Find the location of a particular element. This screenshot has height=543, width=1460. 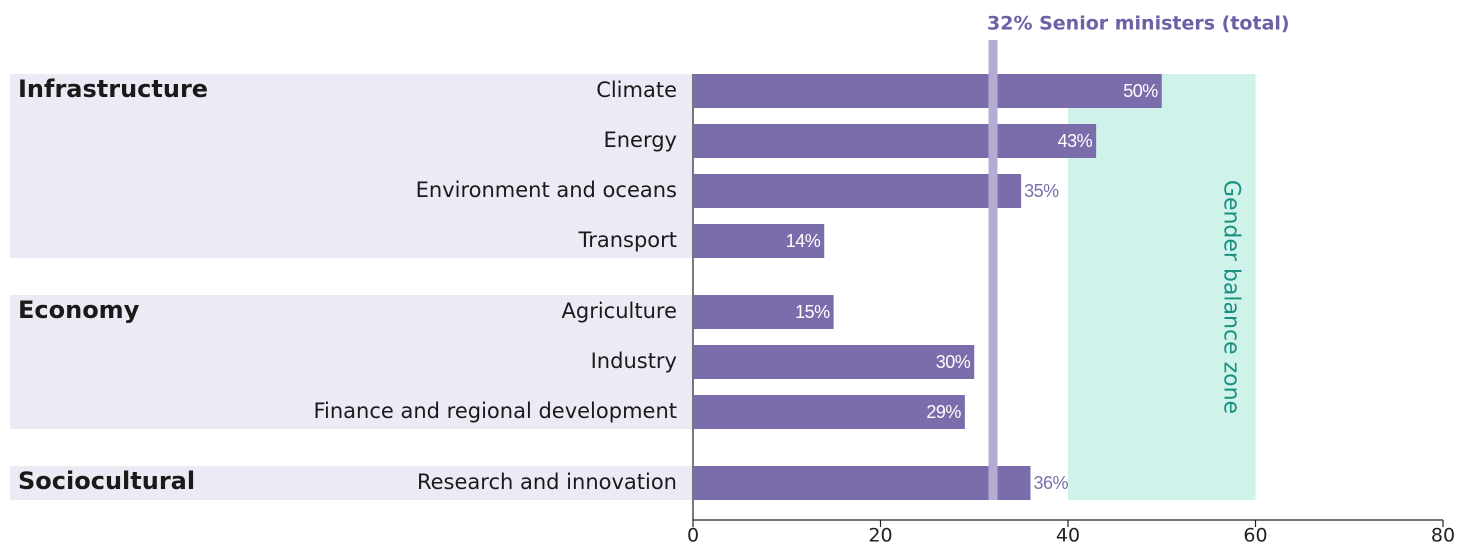

x-tick-label: 0 is located at coordinates (693, 534).